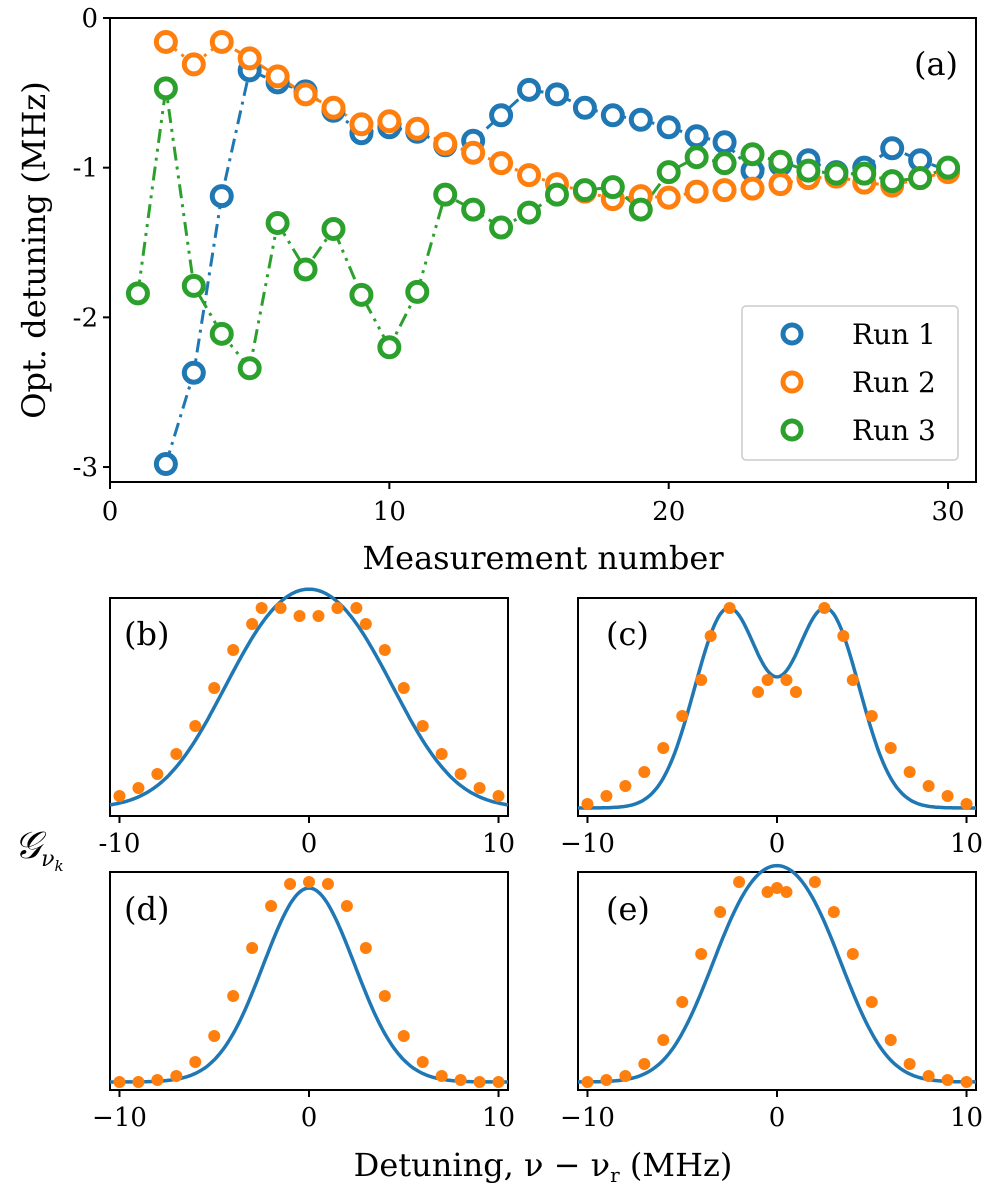 This screenshot has height=1196, width=996. I want to click on panel-d-series, so click(309, 982).